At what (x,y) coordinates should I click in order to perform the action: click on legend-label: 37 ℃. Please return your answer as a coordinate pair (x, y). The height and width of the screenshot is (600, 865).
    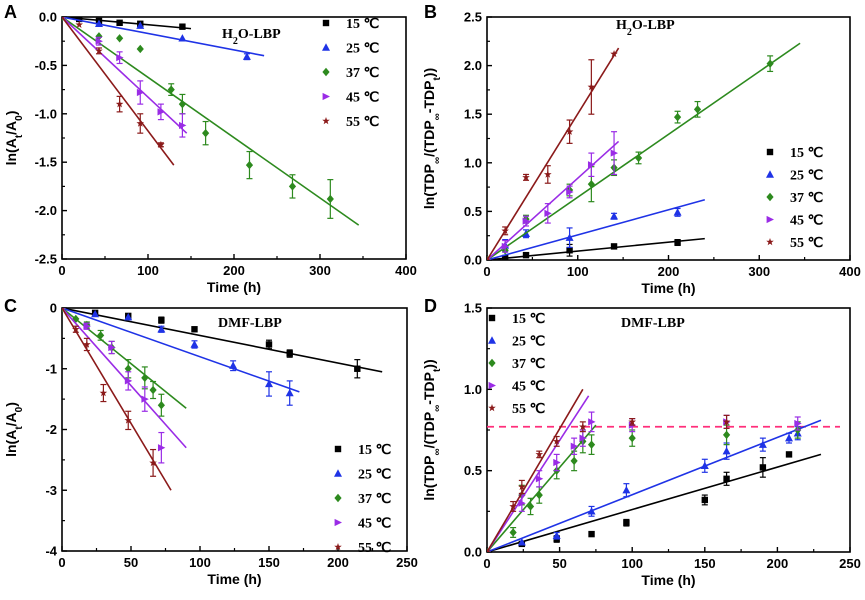
    Looking at the image, I should click on (529, 364).